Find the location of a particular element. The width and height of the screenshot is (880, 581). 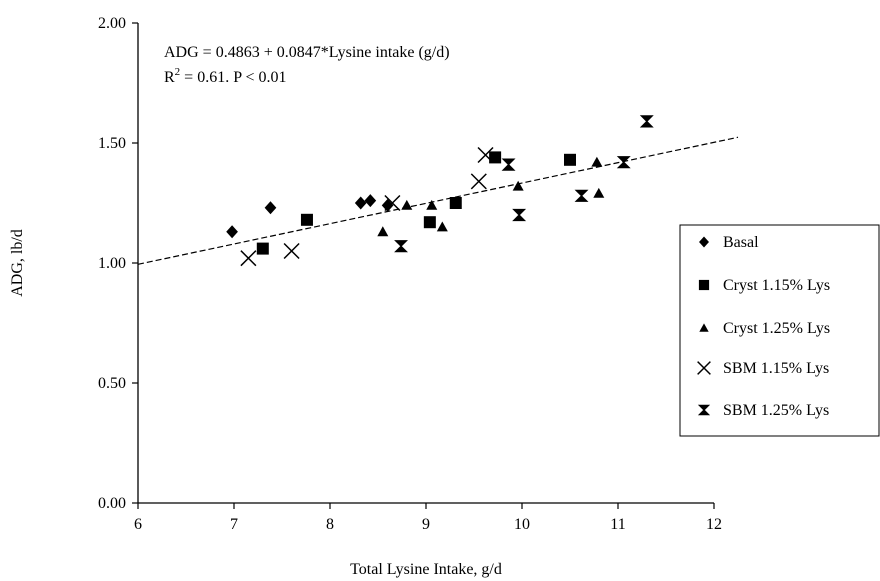

r2-superscript: 2 is located at coordinates (178, 72).